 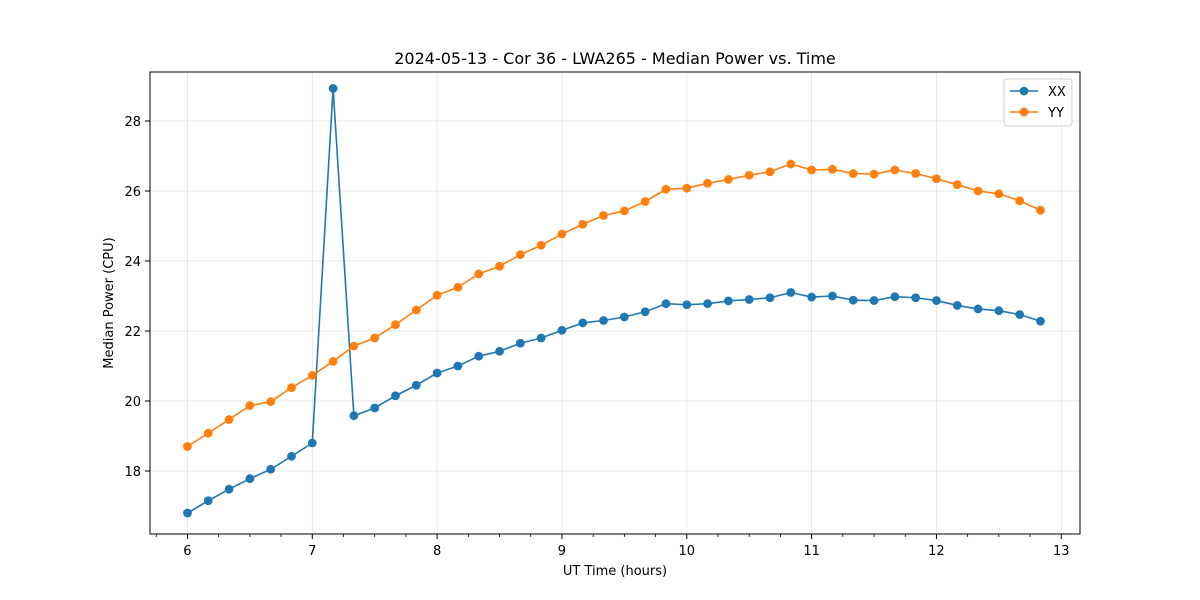 What do you see at coordinates (187, 551) in the screenshot?
I see `x-tick-label: 6` at bounding box center [187, 551].